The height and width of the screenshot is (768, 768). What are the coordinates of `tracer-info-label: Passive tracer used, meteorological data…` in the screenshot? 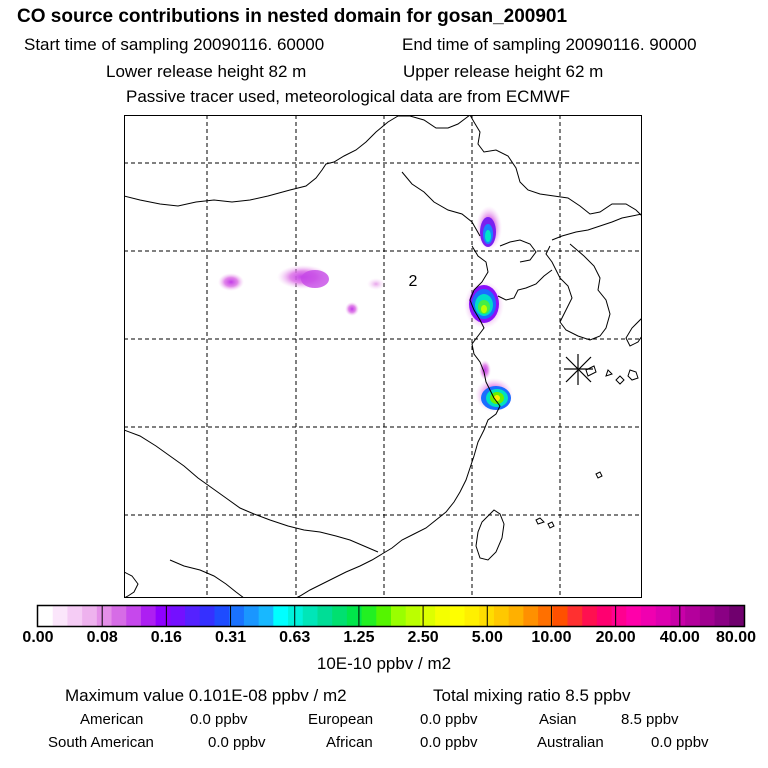 It's located at (348, 96).